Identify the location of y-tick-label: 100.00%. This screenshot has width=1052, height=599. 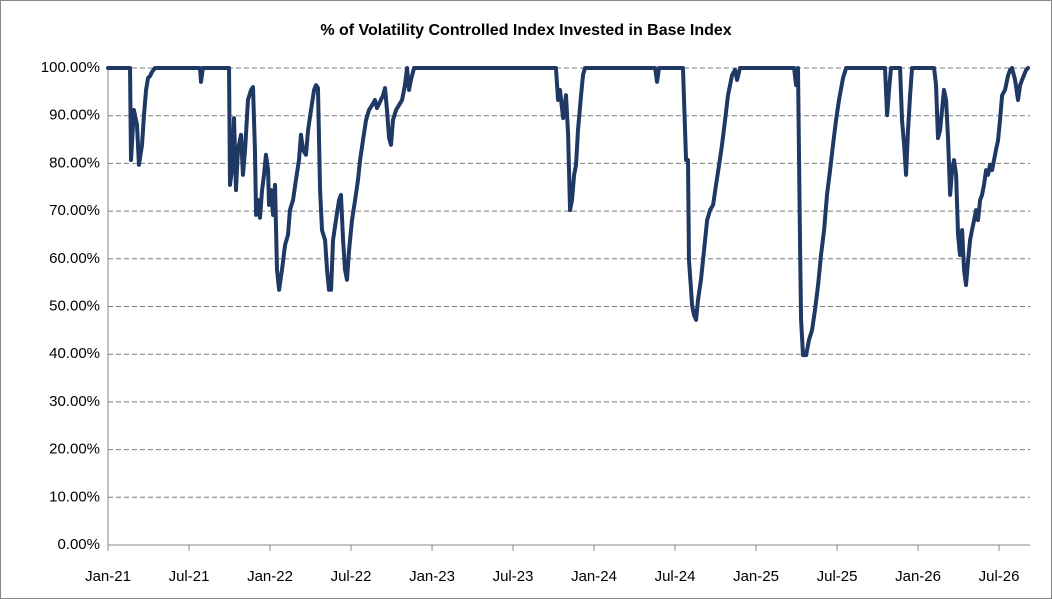
(70, 67).